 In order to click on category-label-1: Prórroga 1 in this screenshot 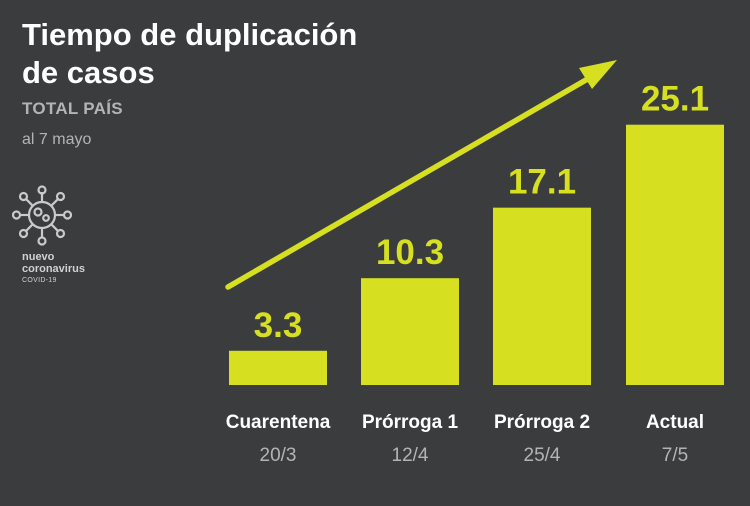, I will do `click(410, 422)`.